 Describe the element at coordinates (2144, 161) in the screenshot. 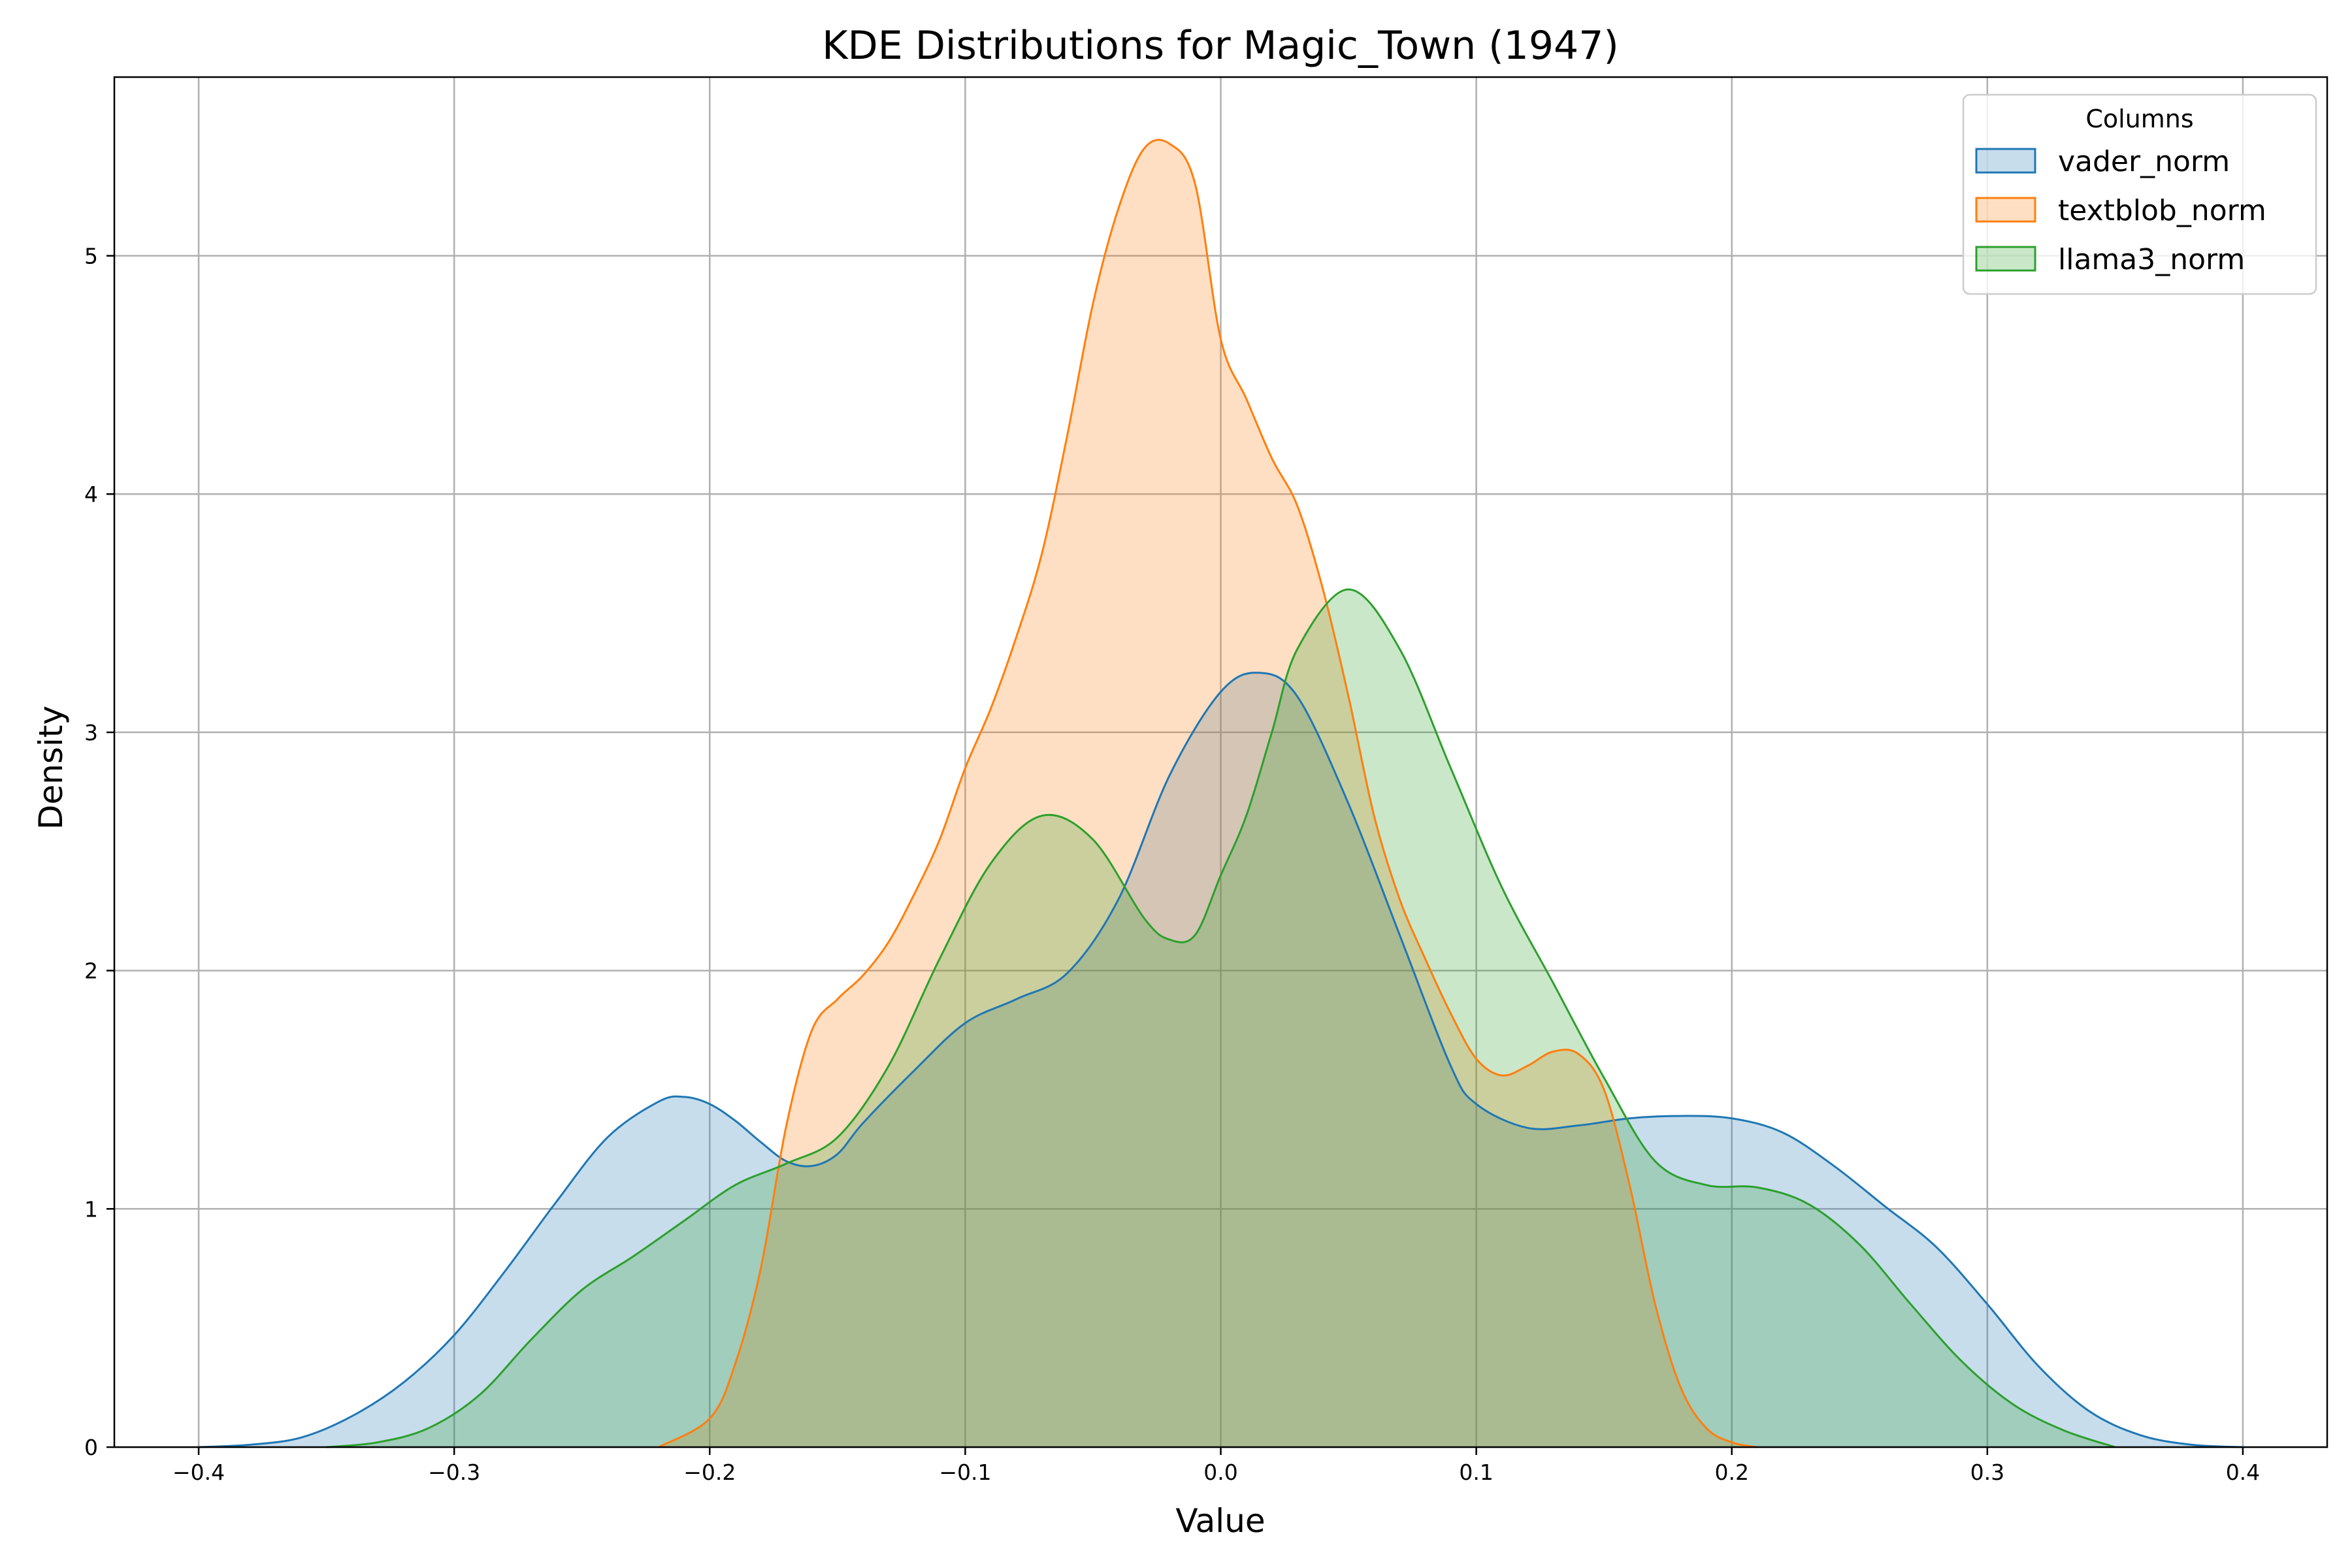

I see `legend-label-vader_norm: vader_norm` at that location.